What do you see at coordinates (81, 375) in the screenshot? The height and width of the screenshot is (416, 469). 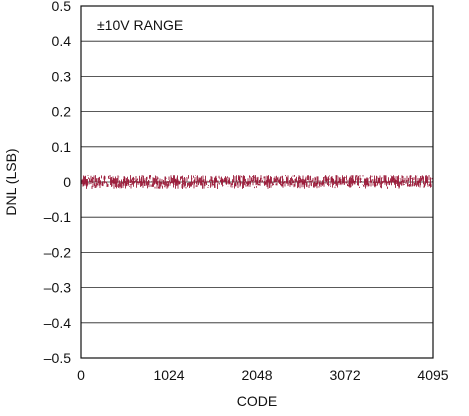 I see `x-tick-label-0: 0` at bounding box center [81, 375].